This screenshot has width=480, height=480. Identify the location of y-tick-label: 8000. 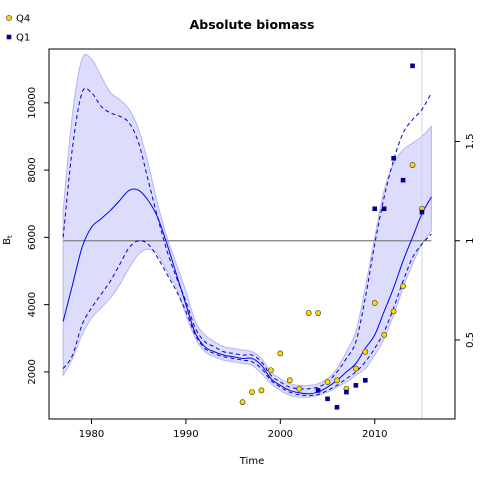
(32, 169).